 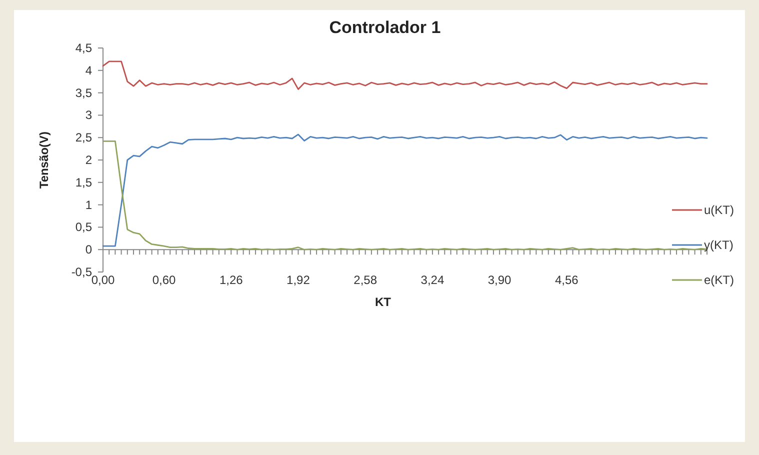 What do you see at coordinates (44, 160) in the screenshot?
I see `y-axis-title: Tensão(V)` at bounding box center [44, 160].